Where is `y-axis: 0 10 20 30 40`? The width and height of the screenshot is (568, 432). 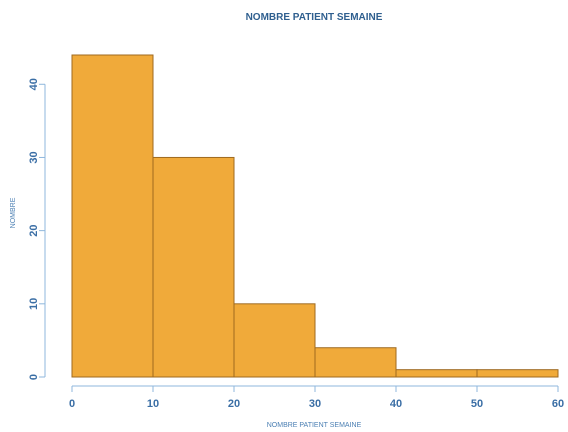
y-axis: 0 10 20 30 40 is located at coordinates (37, 229).